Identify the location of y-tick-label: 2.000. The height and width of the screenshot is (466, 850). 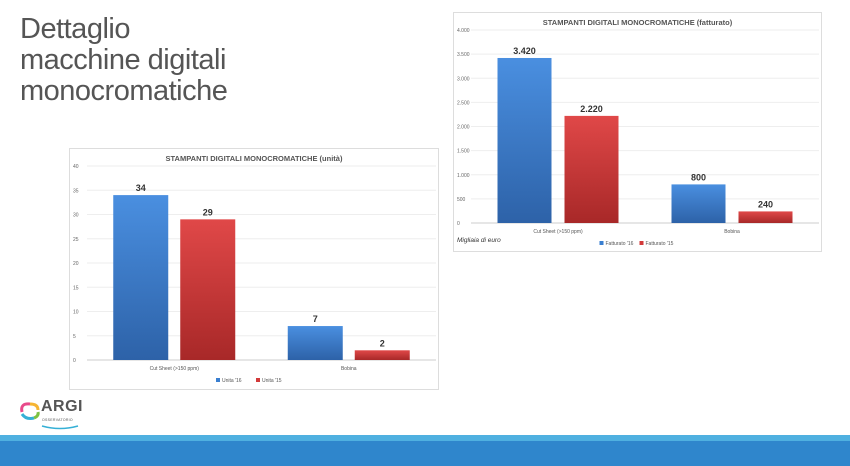
(463, 128).